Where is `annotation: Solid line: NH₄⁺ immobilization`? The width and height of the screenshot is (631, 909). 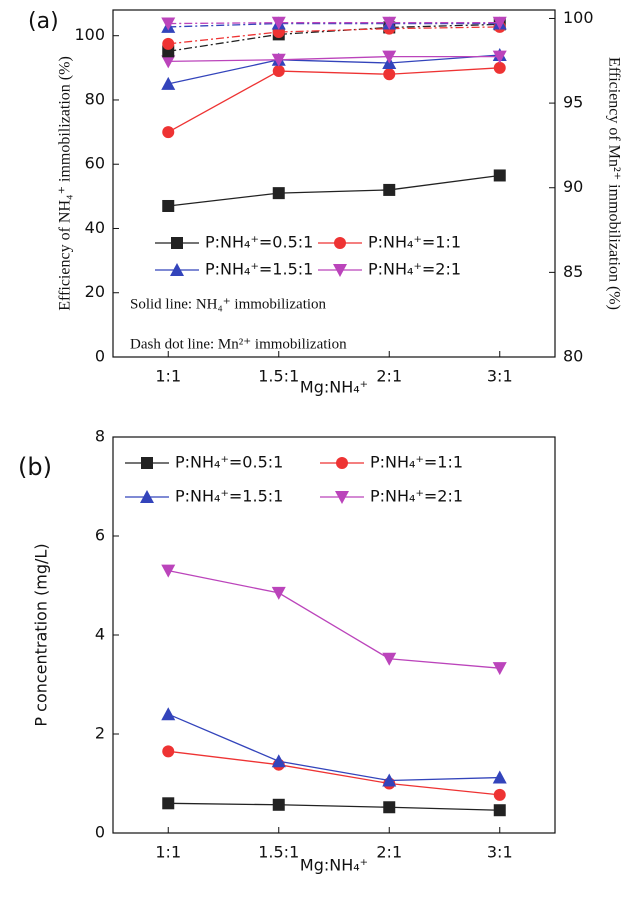
annotation: Solid line: NH₄⁺ immobilization is located at coordinates (228, 304).